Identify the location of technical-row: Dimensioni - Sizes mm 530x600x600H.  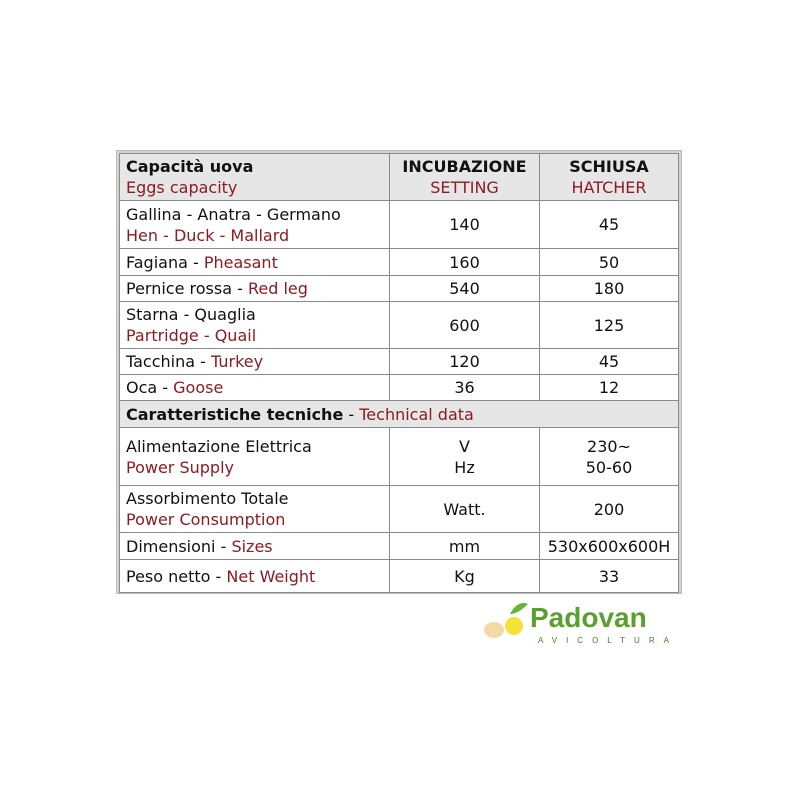
(399, 546).